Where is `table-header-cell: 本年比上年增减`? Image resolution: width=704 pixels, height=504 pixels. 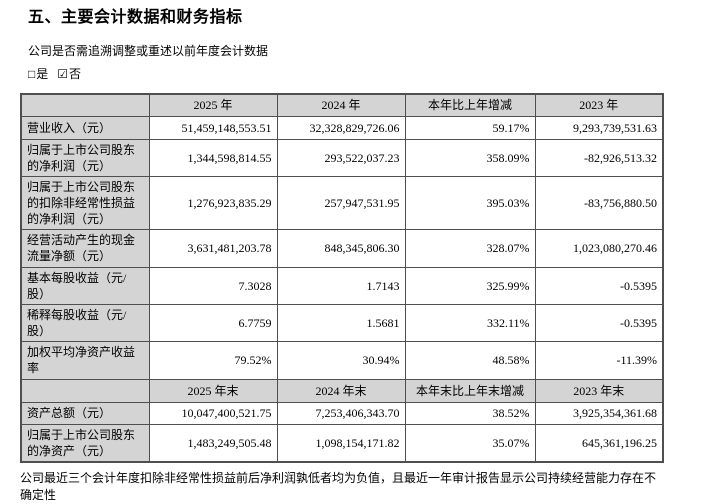 table-header-cell: 本年比上年增减 is located at coordinates (470, 105).